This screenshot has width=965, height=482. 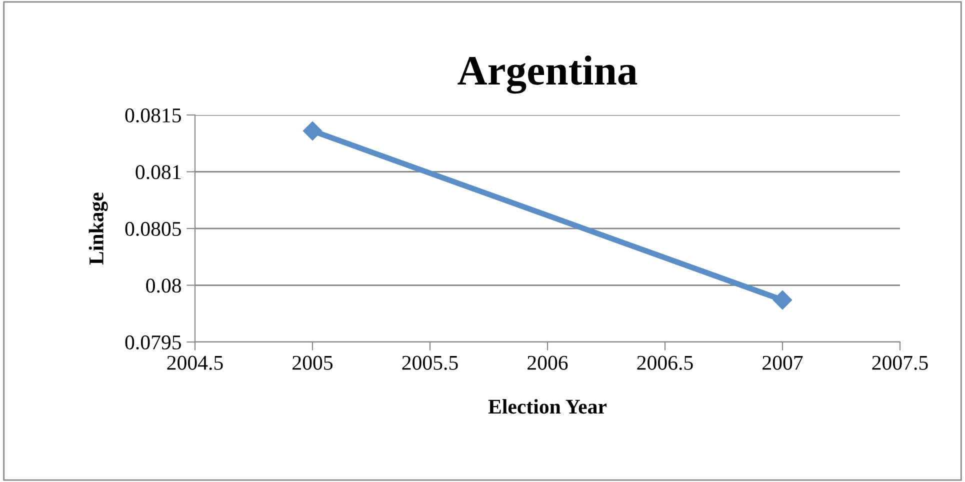 I want to click on x-tick-label: 2004.5, so click(x=195, y=363).